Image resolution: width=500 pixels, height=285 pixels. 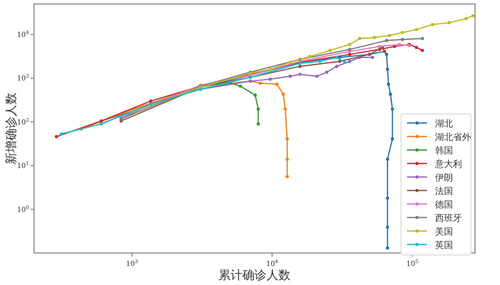 I want to click on legend-label: 湖北省外, so click(x=453, y=137).